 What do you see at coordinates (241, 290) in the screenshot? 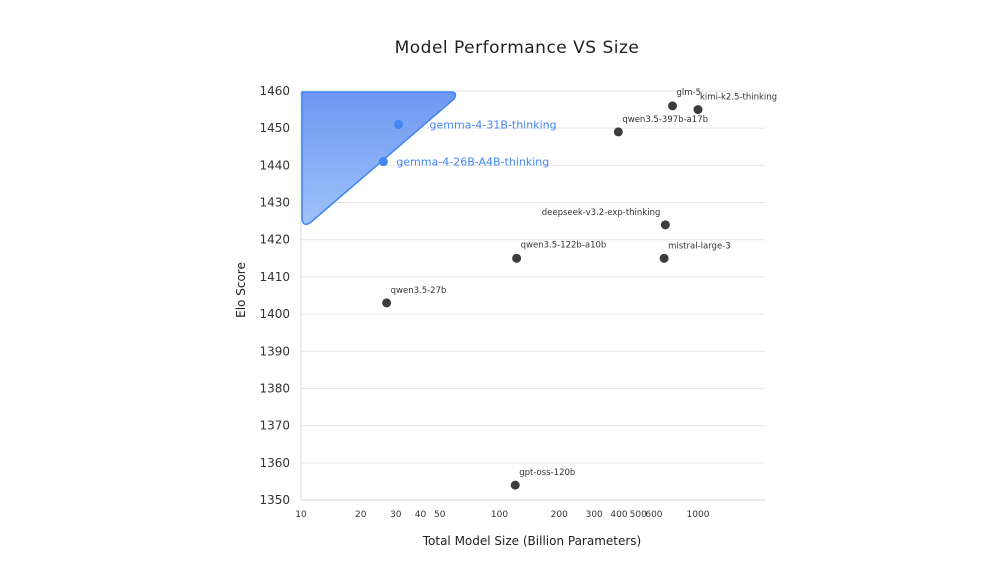
I see `y-axis-label: Elo Score` at bounding box center [241, 290].